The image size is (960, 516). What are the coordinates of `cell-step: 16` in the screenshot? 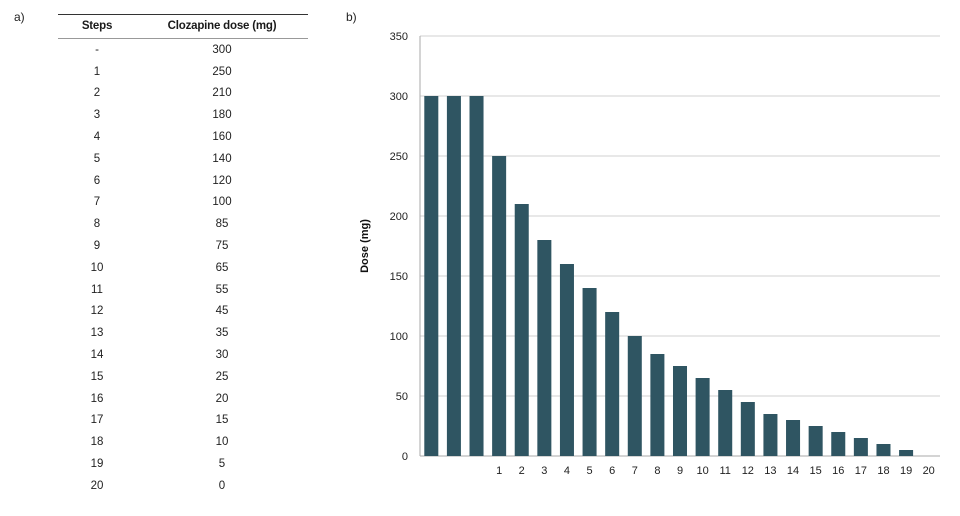 It's located at (97, 398).